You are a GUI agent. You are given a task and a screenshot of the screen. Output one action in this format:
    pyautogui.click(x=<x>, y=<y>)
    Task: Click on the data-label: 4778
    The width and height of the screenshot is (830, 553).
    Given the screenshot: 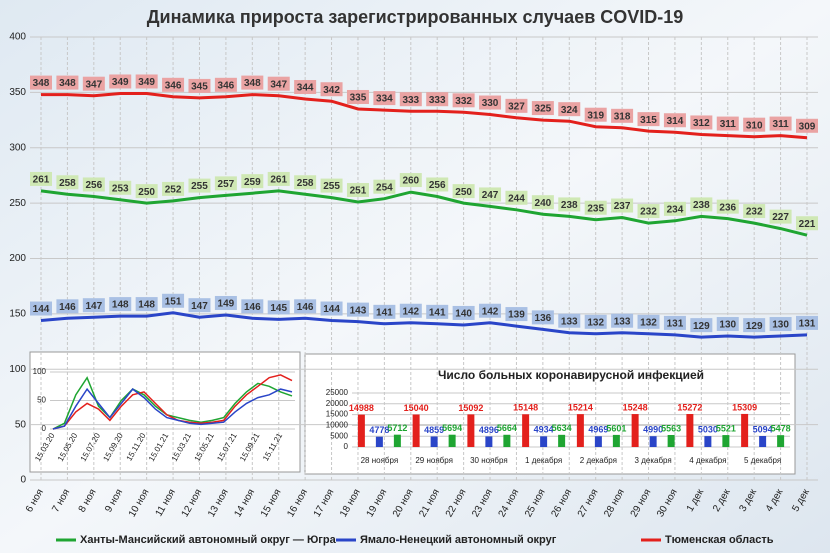 What is the action you would take?
    pyautogui.click(x=379, y=430)
    